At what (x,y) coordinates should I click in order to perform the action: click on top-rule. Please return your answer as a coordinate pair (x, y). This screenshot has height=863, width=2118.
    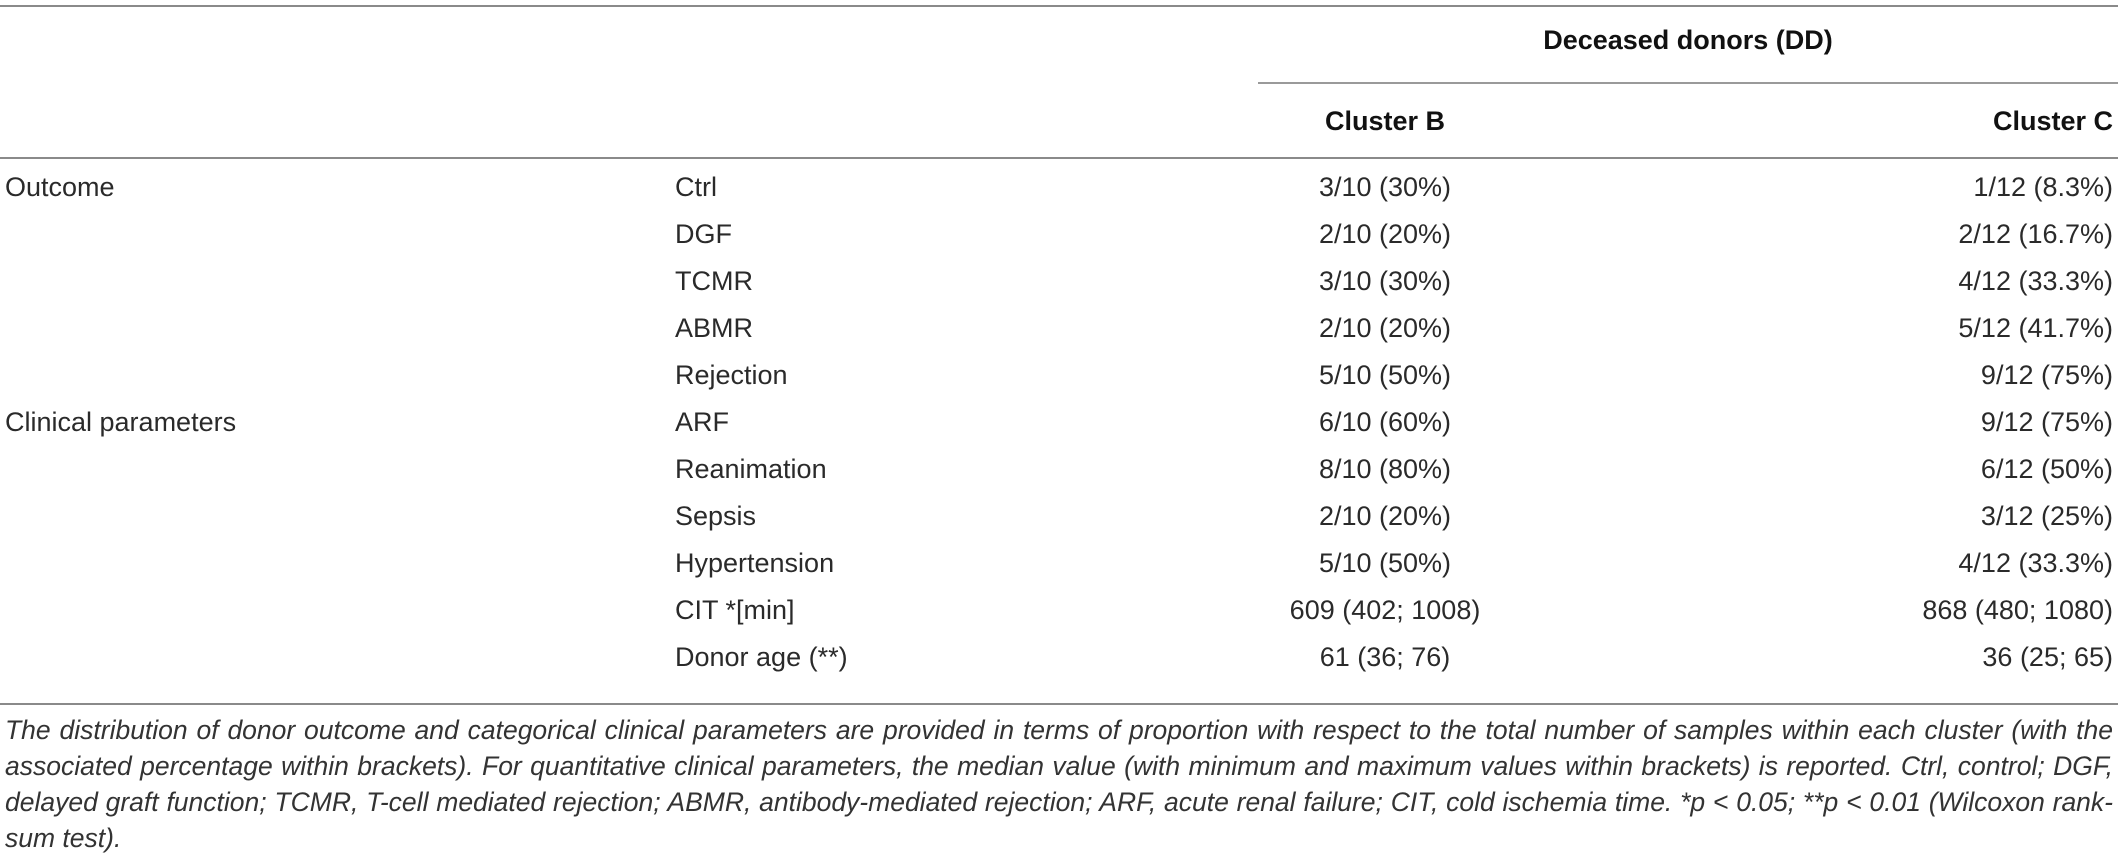
    Looking at the image, I should click on (1059, 6).